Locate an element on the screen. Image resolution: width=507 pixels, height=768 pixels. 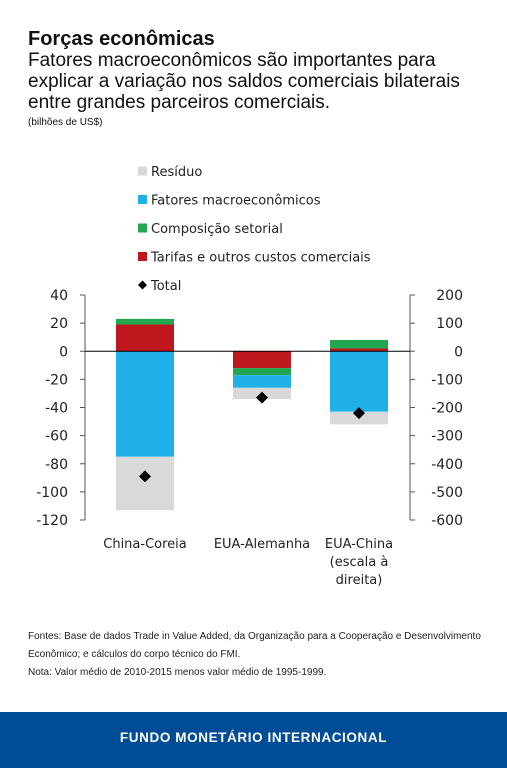
legend-swatch-residuo is located at coordinates (142, 171).